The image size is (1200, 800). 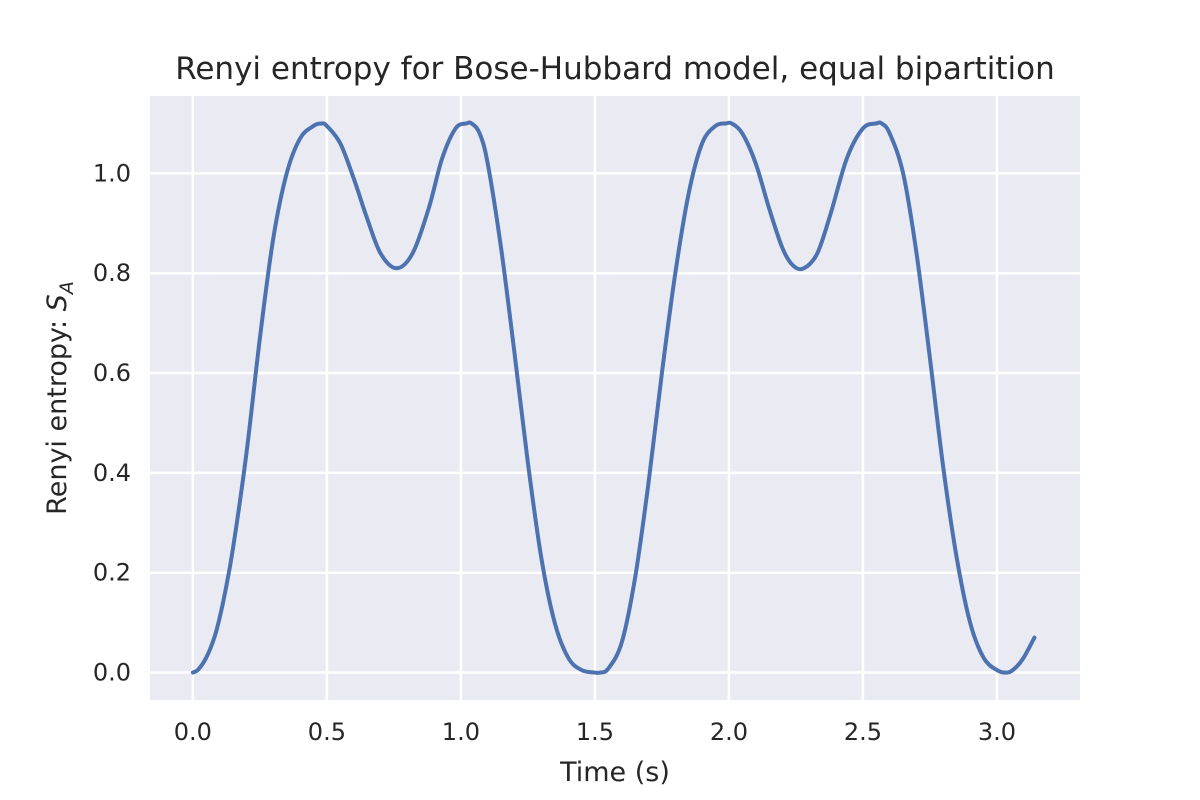 I want to click on y-axis-label-subscript: A, so click(x=67, y=288).